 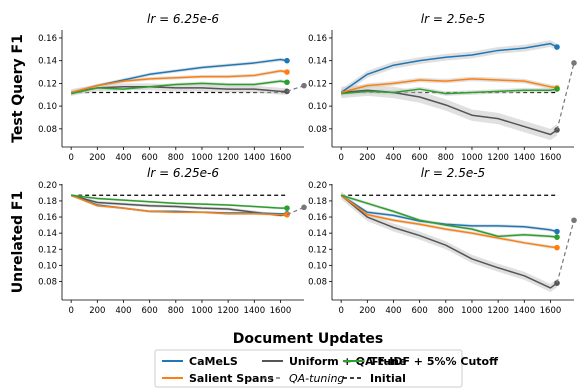 What do you see at coordinates (557, 283) in the screenshot?
I see `point-uniform-qa-tune-end` at bounding box center [557, 283].